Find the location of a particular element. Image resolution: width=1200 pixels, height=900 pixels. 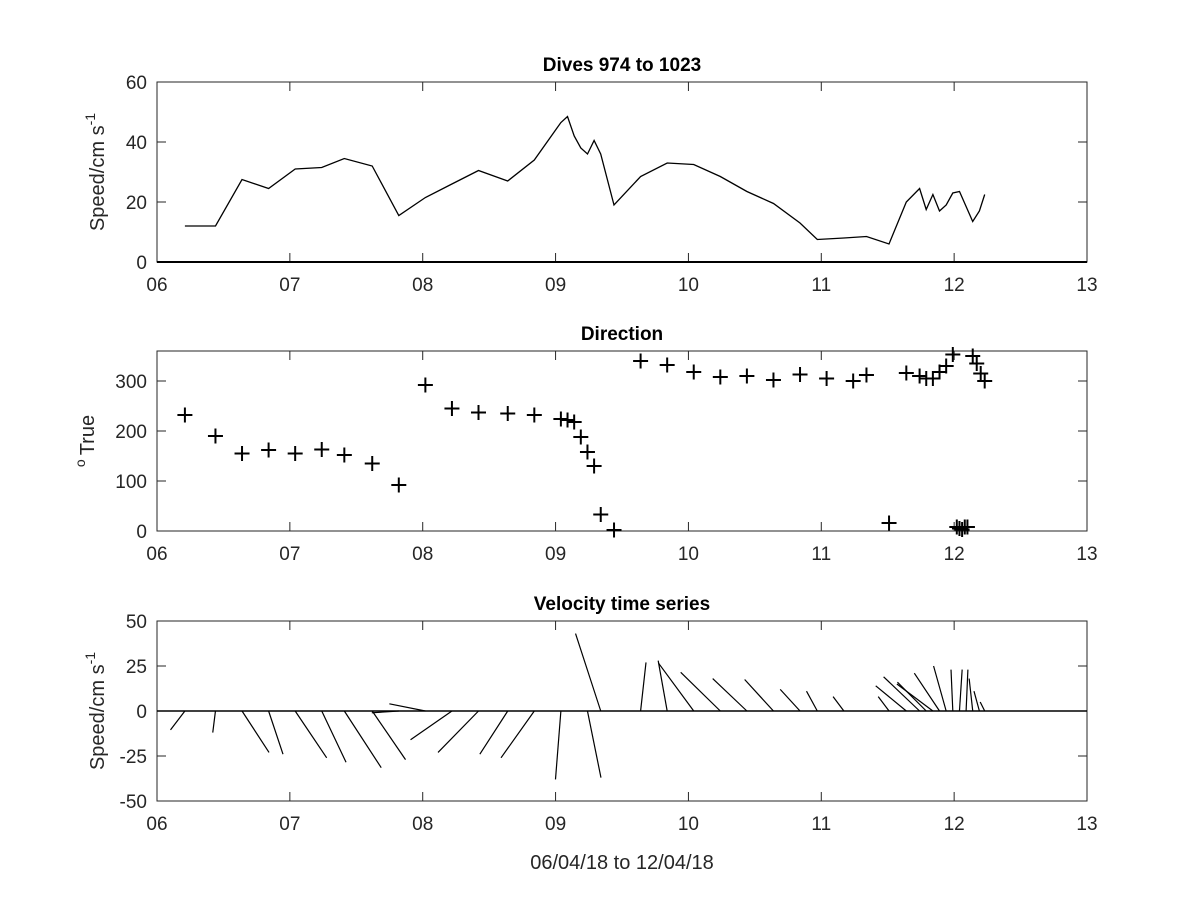

speed-series-line is located at coordinates (585, 180).